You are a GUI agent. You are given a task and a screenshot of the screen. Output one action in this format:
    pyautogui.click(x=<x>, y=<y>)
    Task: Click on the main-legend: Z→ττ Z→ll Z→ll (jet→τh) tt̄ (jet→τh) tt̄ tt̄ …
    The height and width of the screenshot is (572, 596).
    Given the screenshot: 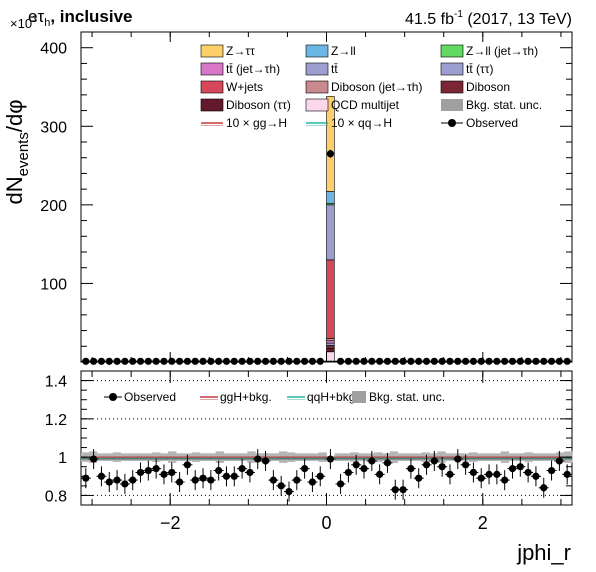 What is the action you would take?
    pyautogui.click(x=371, y=87)
    